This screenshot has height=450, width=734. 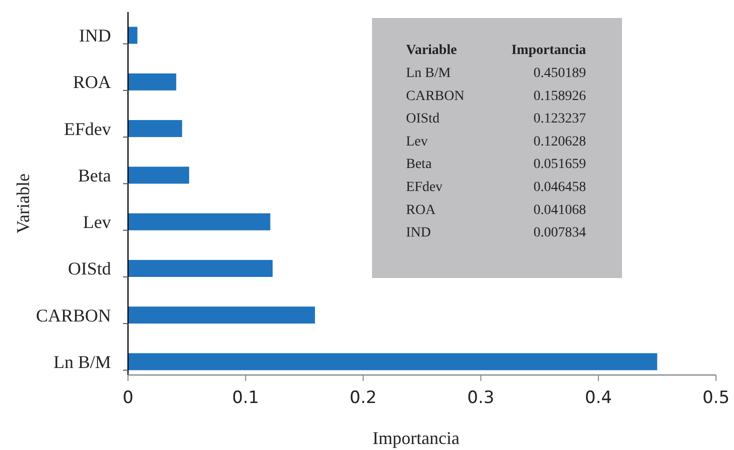 What do you see at coordinates (560, 142) in the screenshot?
I see `data-label: 0.120628` at bounding box center [560, 142].